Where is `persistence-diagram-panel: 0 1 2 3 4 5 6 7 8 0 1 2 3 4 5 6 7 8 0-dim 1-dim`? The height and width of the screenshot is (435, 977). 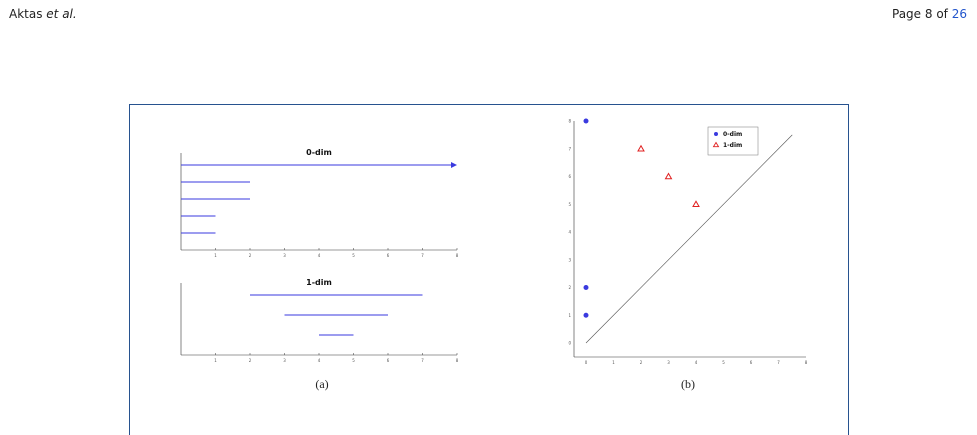 persistence-diagram-panel: 0 1 2 3 4 5 6 7 8 0 1 2 3 4 5 6 7 8 0-dim 1-dim is located at coordinates (688, 241).